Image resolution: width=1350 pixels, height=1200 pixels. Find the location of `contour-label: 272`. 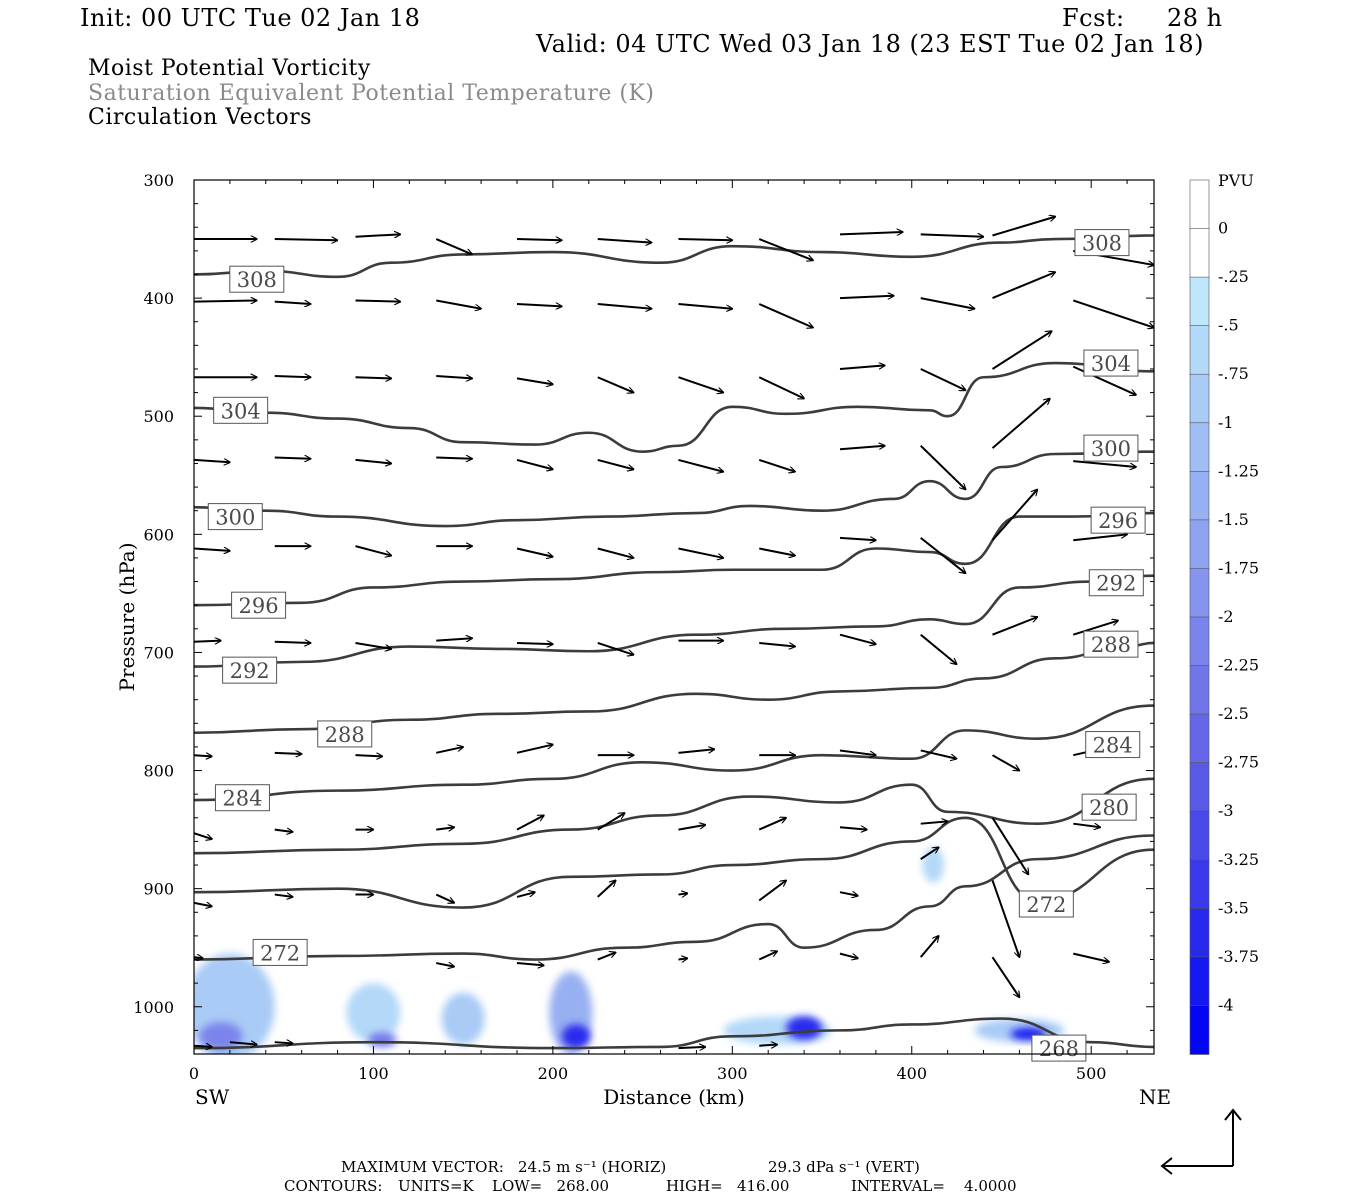

contour-label: 272 is located at coordinates (1046, 905).